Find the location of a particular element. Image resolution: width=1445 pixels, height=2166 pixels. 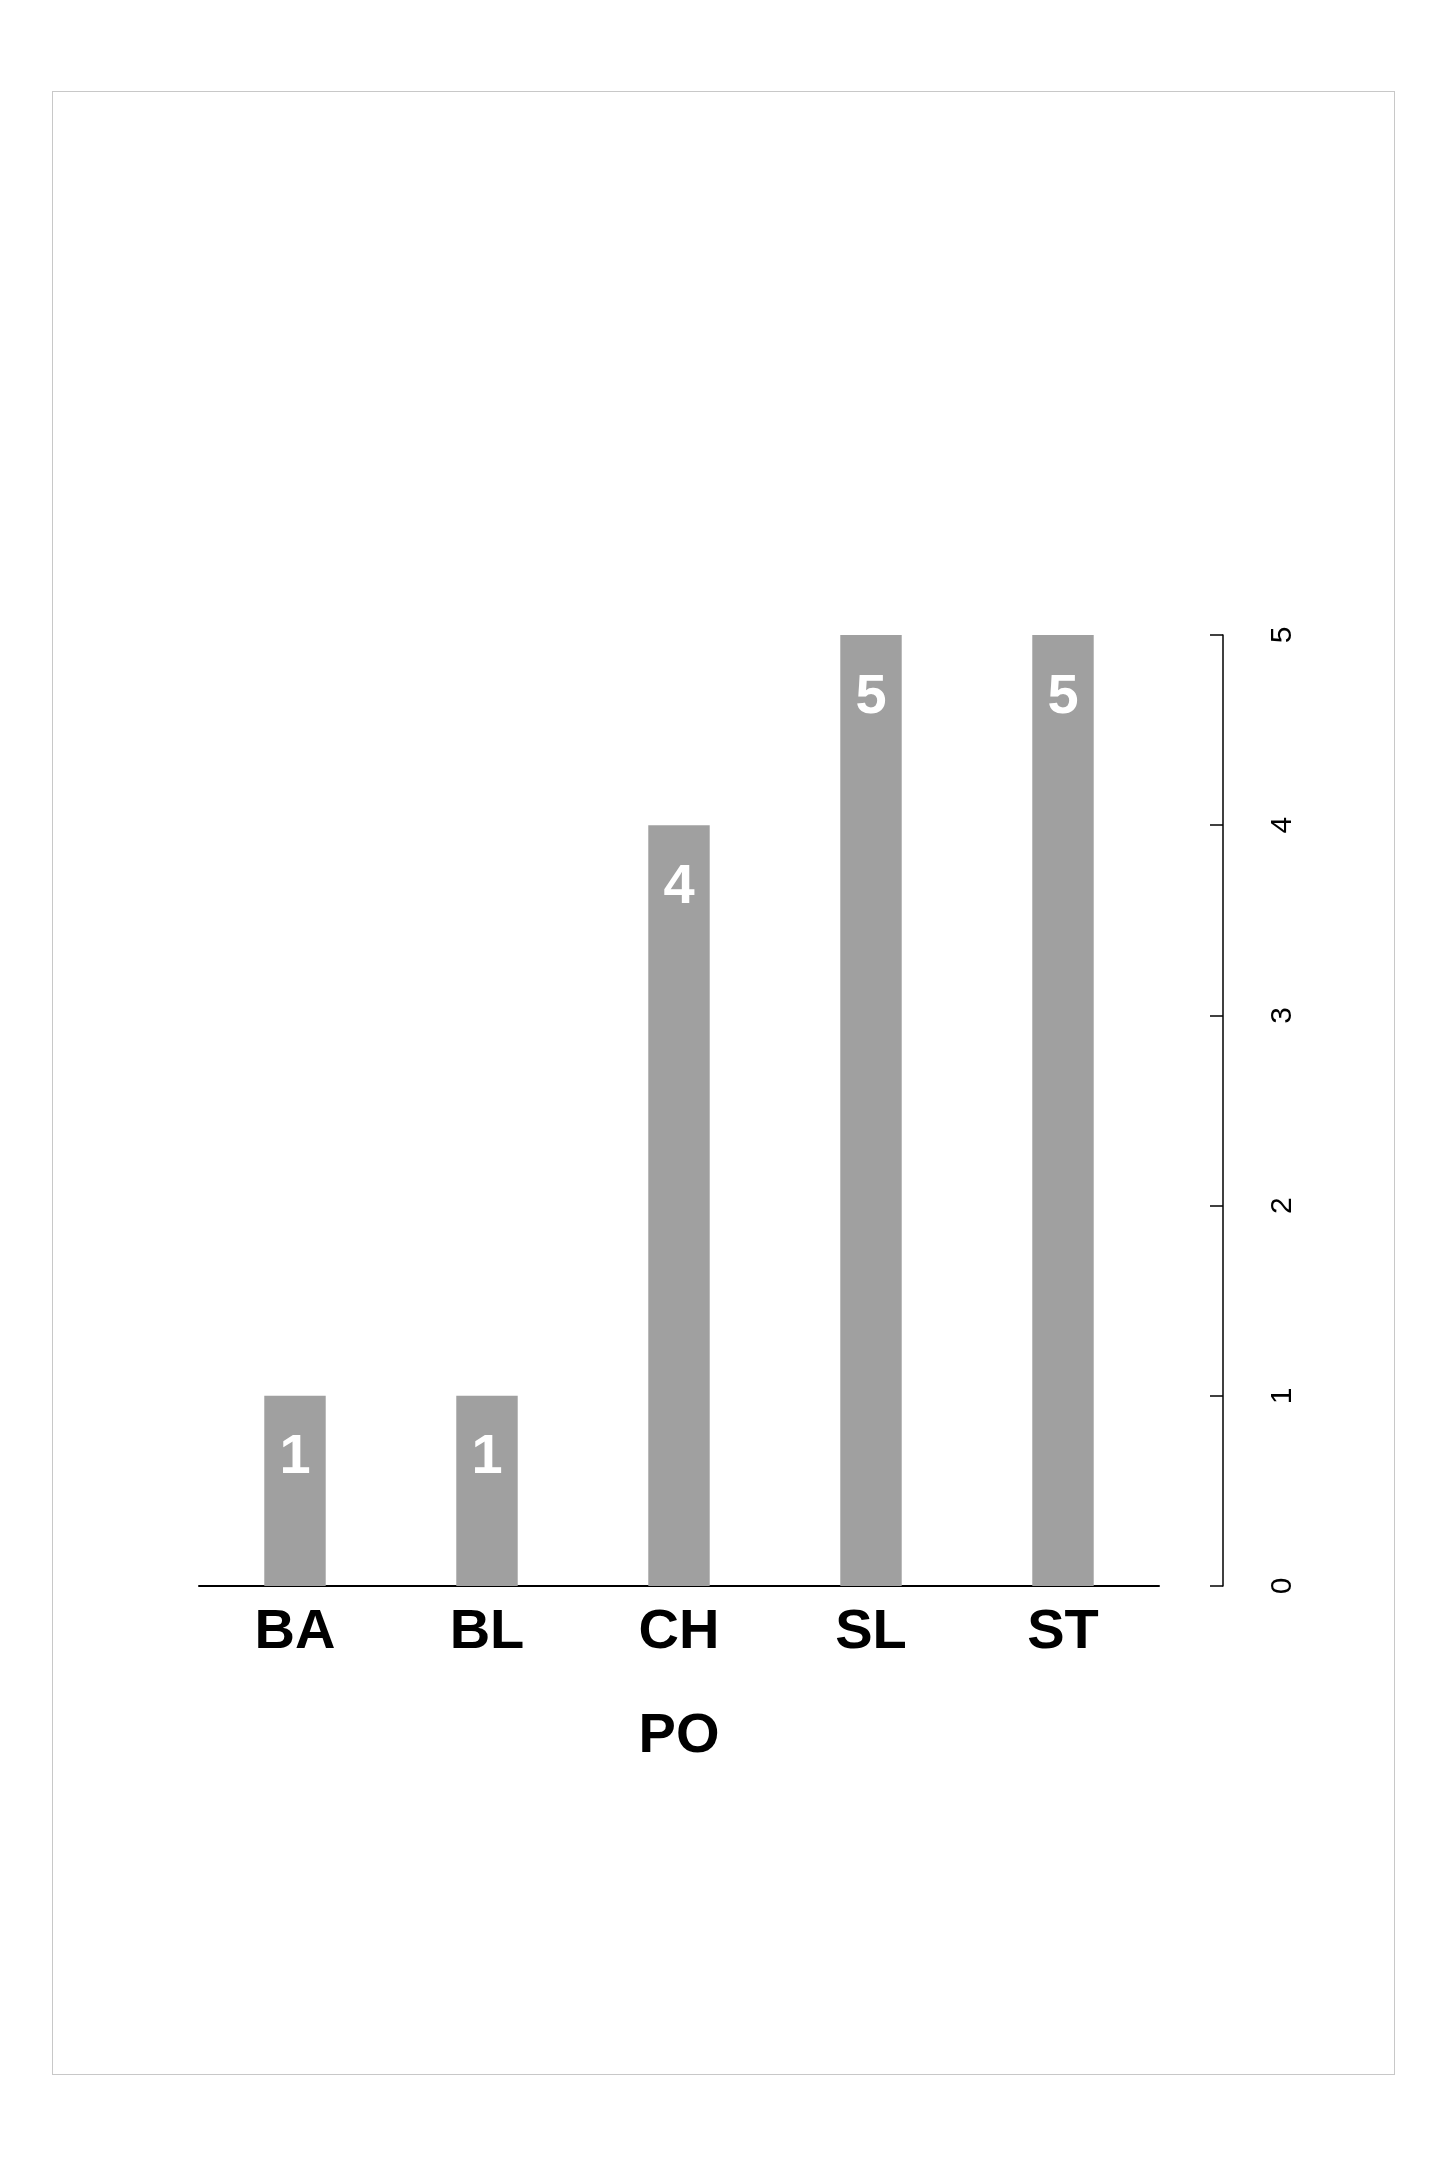

data-label: 4 is located at coordinates (679, 883).